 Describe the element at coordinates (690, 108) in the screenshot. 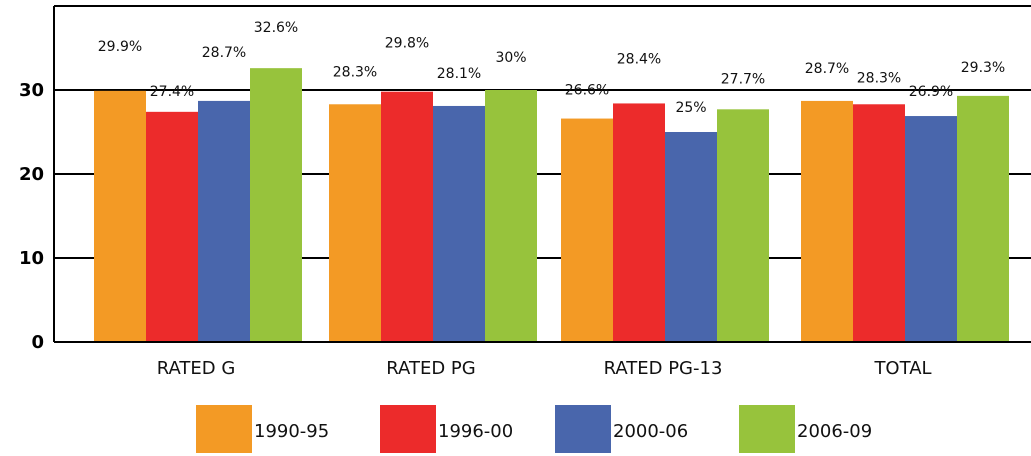

I see `data-label: 25%` at that location.